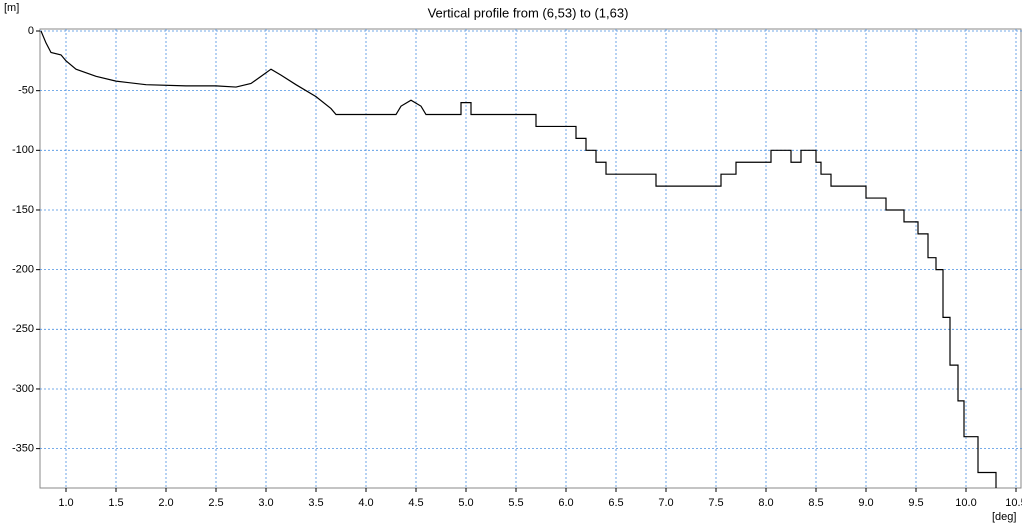 This screenshot has height=525, width=1022. Describe the element at coordinates (365, 503) in the screenshot. I see `x-tick-label: 4.0` at that location.